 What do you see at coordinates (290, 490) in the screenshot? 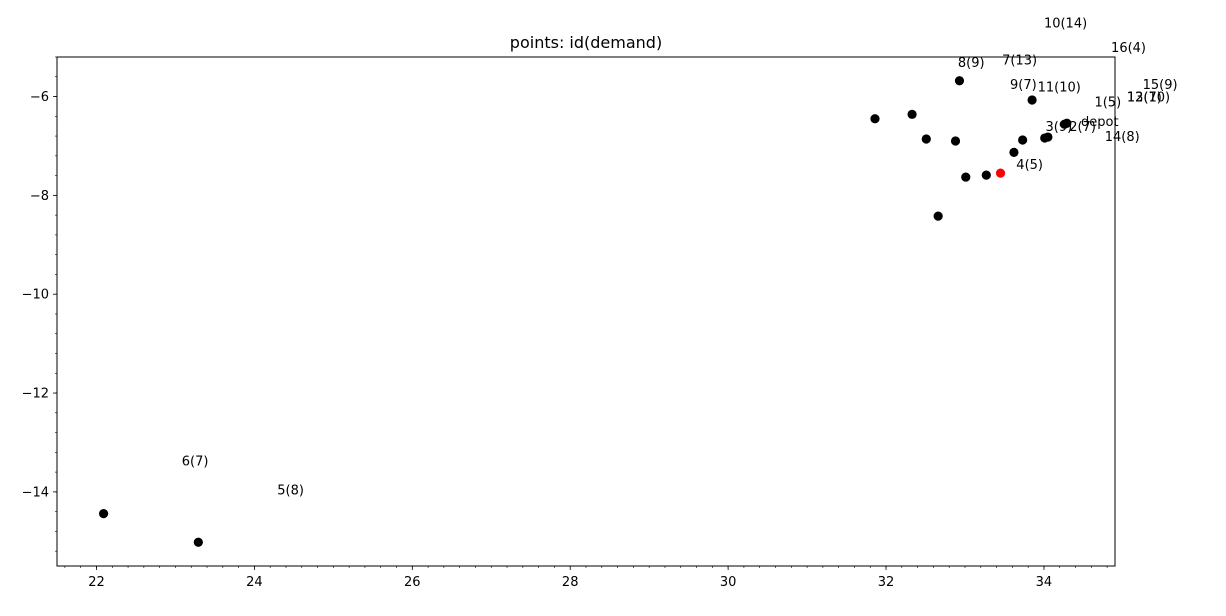
I see `point-label: 5(8)` at bounding box center [290, 490].